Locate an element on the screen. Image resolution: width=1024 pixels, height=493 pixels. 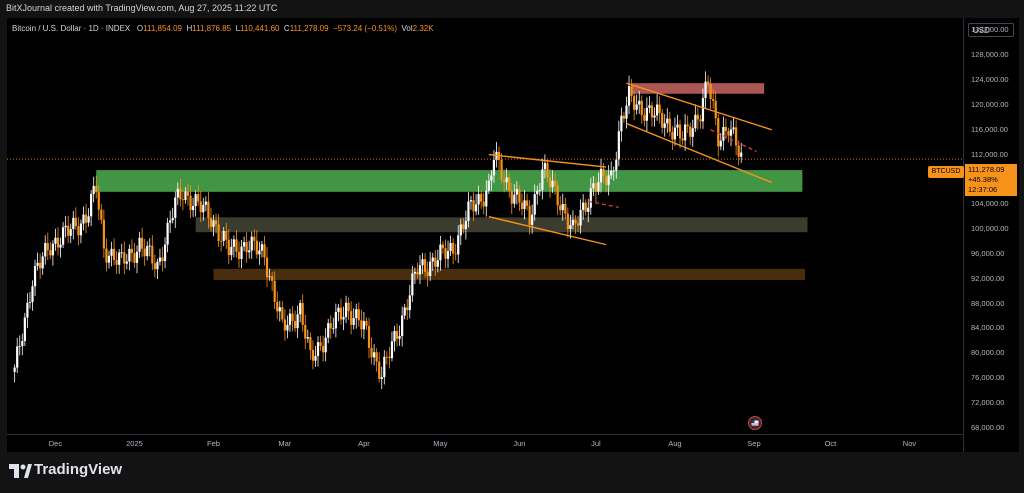
price-axis is located at coordinates (991, 235).